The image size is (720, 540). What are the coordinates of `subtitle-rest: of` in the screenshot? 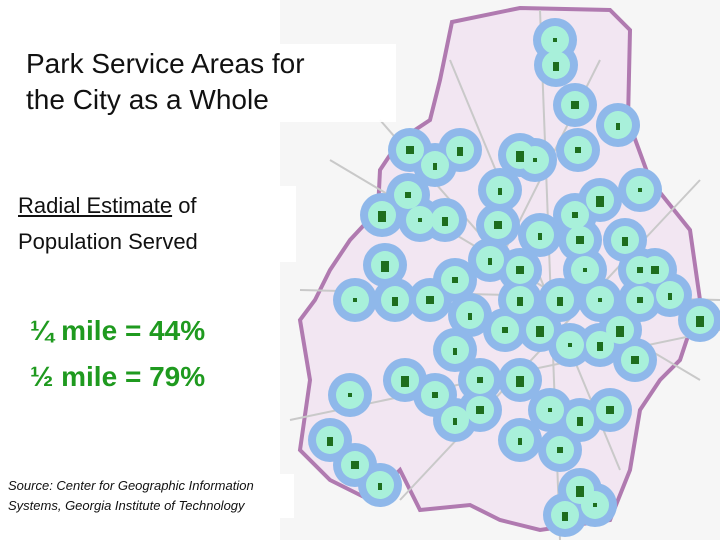 It's located at (184, 205).